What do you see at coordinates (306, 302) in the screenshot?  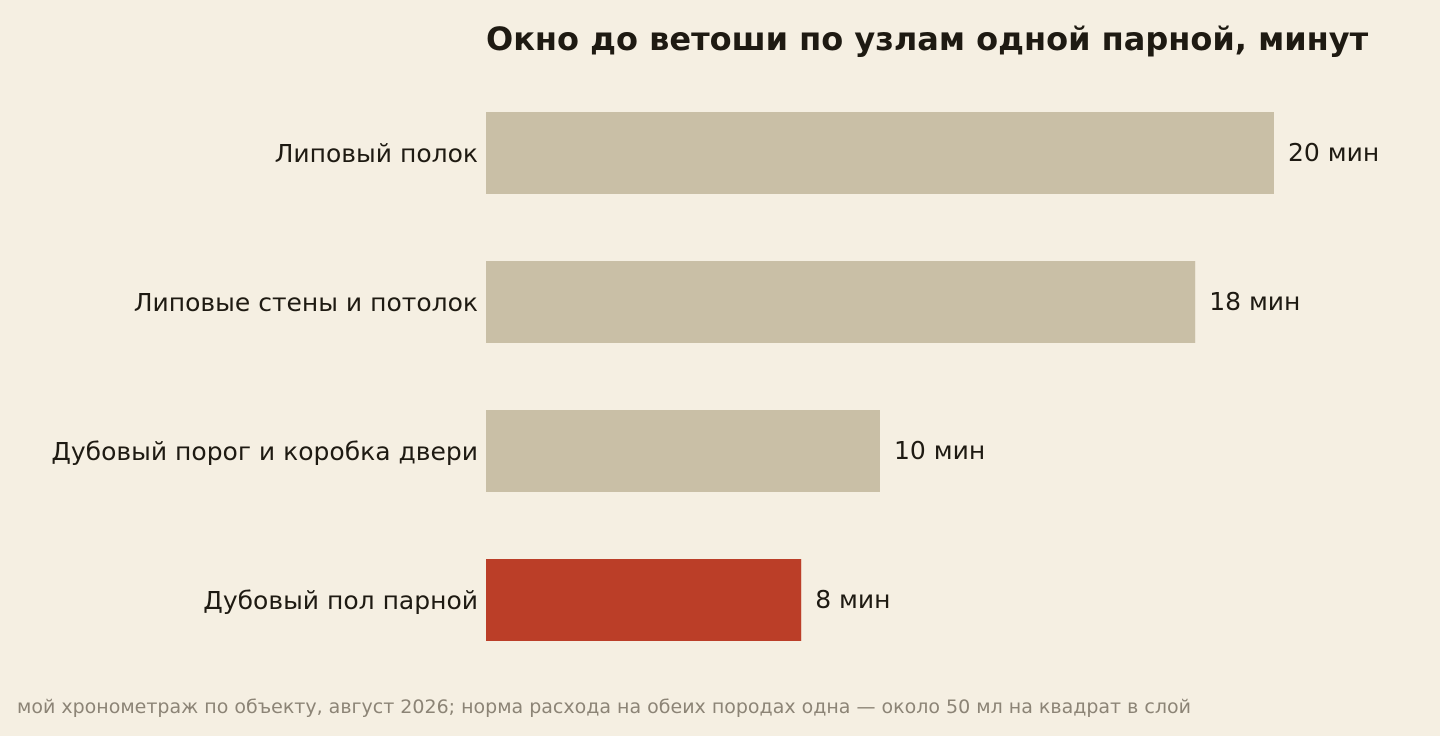 I see `category-label: Липовые стены и потолок` at bounding box center [306, 302].